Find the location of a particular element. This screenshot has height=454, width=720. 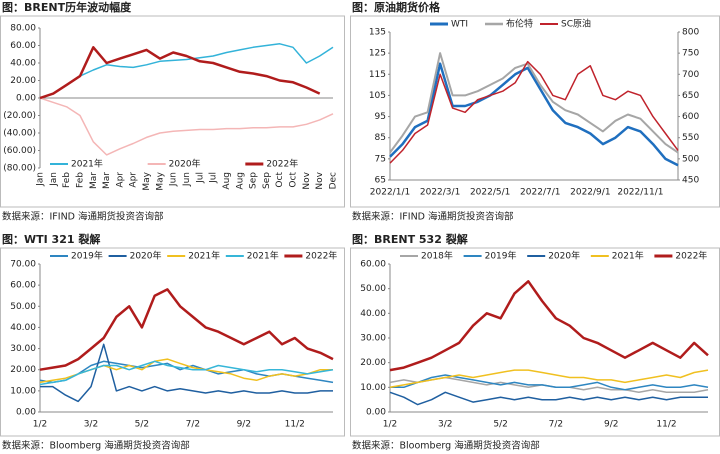

y-tick-label: 115 is located at coordinates (377, 75).